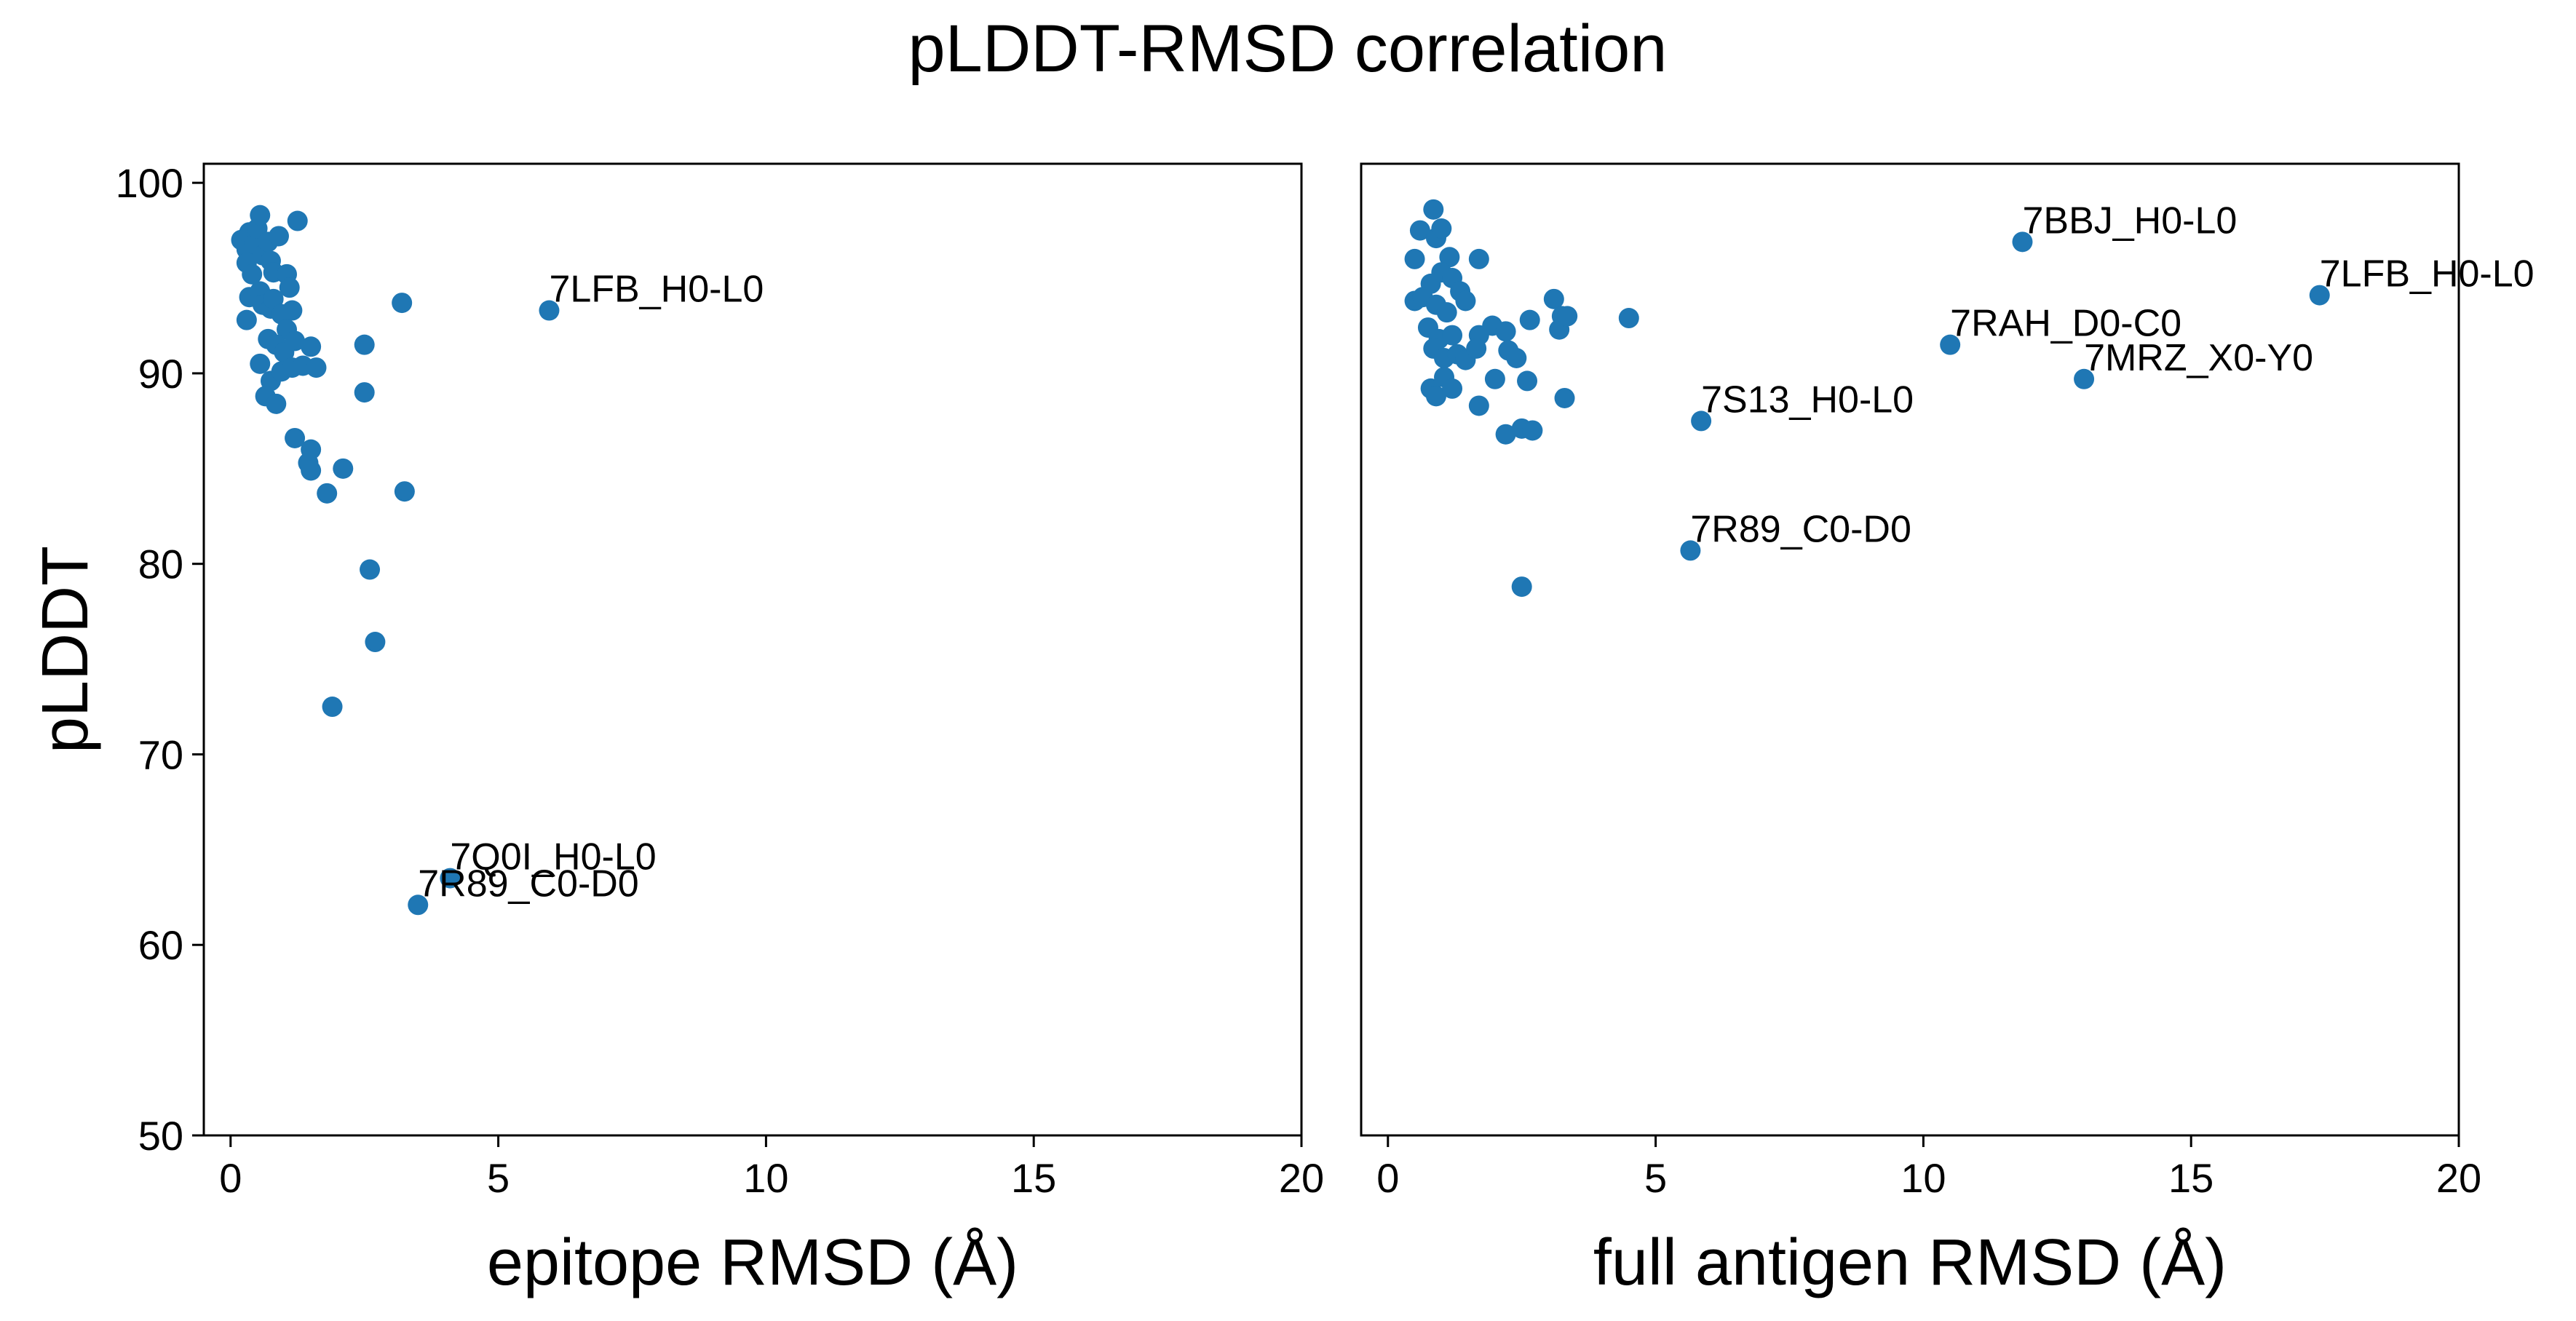 The width and height of the screenshot is (2576, 1321). What do you see at coordinates (1288, 49) in the screenshot?
I see `figure-title: pLDDT-RMSD correlation` at bounding box center [1288, 49].